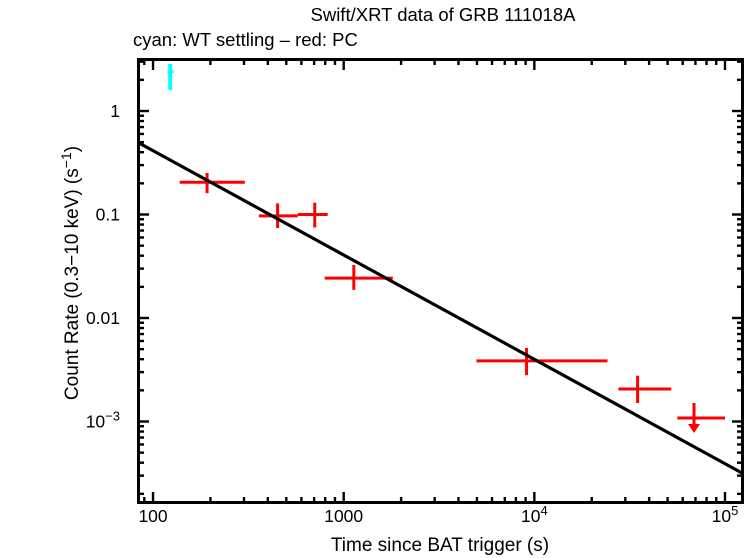 This screenshot has width=754, height=558. Describe the element at coordinates (170, 76) in the screenshot. I see `data-point-wt` at that location.